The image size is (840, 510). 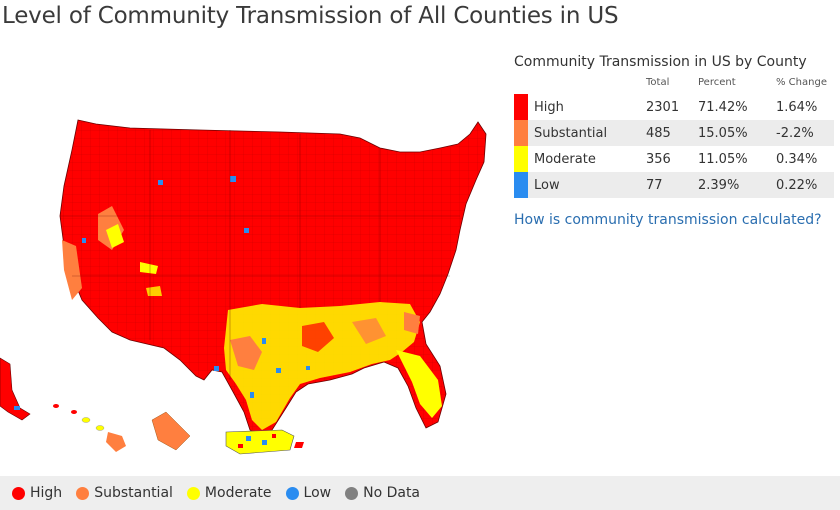 I want to click on legend-item-no-data: No Data, so click(x=382, y=493).